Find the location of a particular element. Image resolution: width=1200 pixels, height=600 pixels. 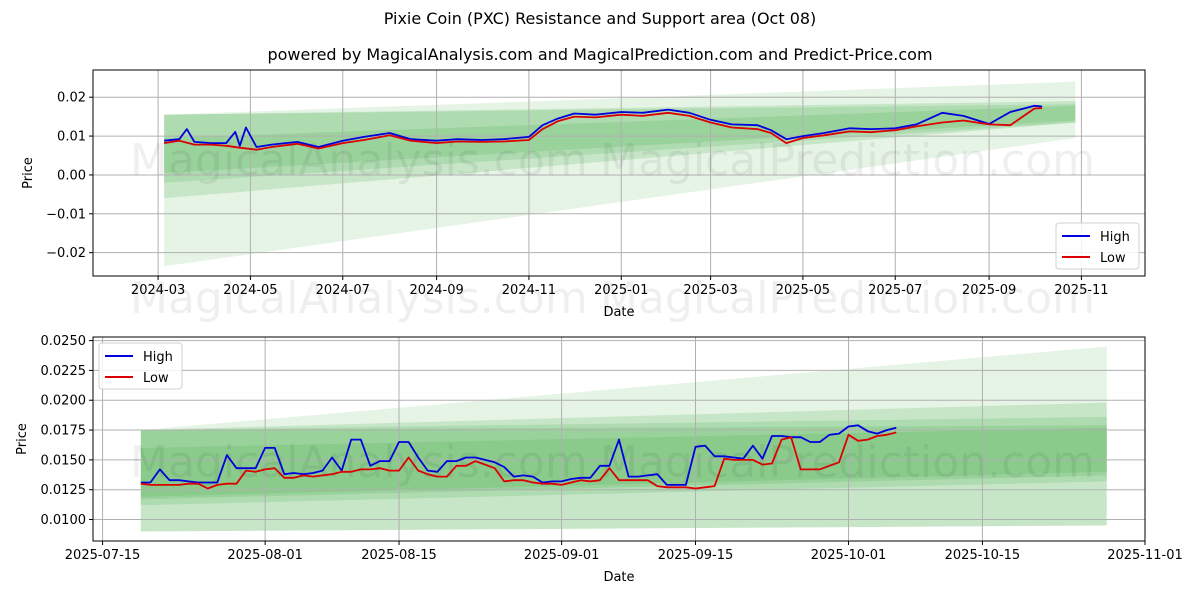

y-tick-label: 0.00 is located at coordinates (71, 175).